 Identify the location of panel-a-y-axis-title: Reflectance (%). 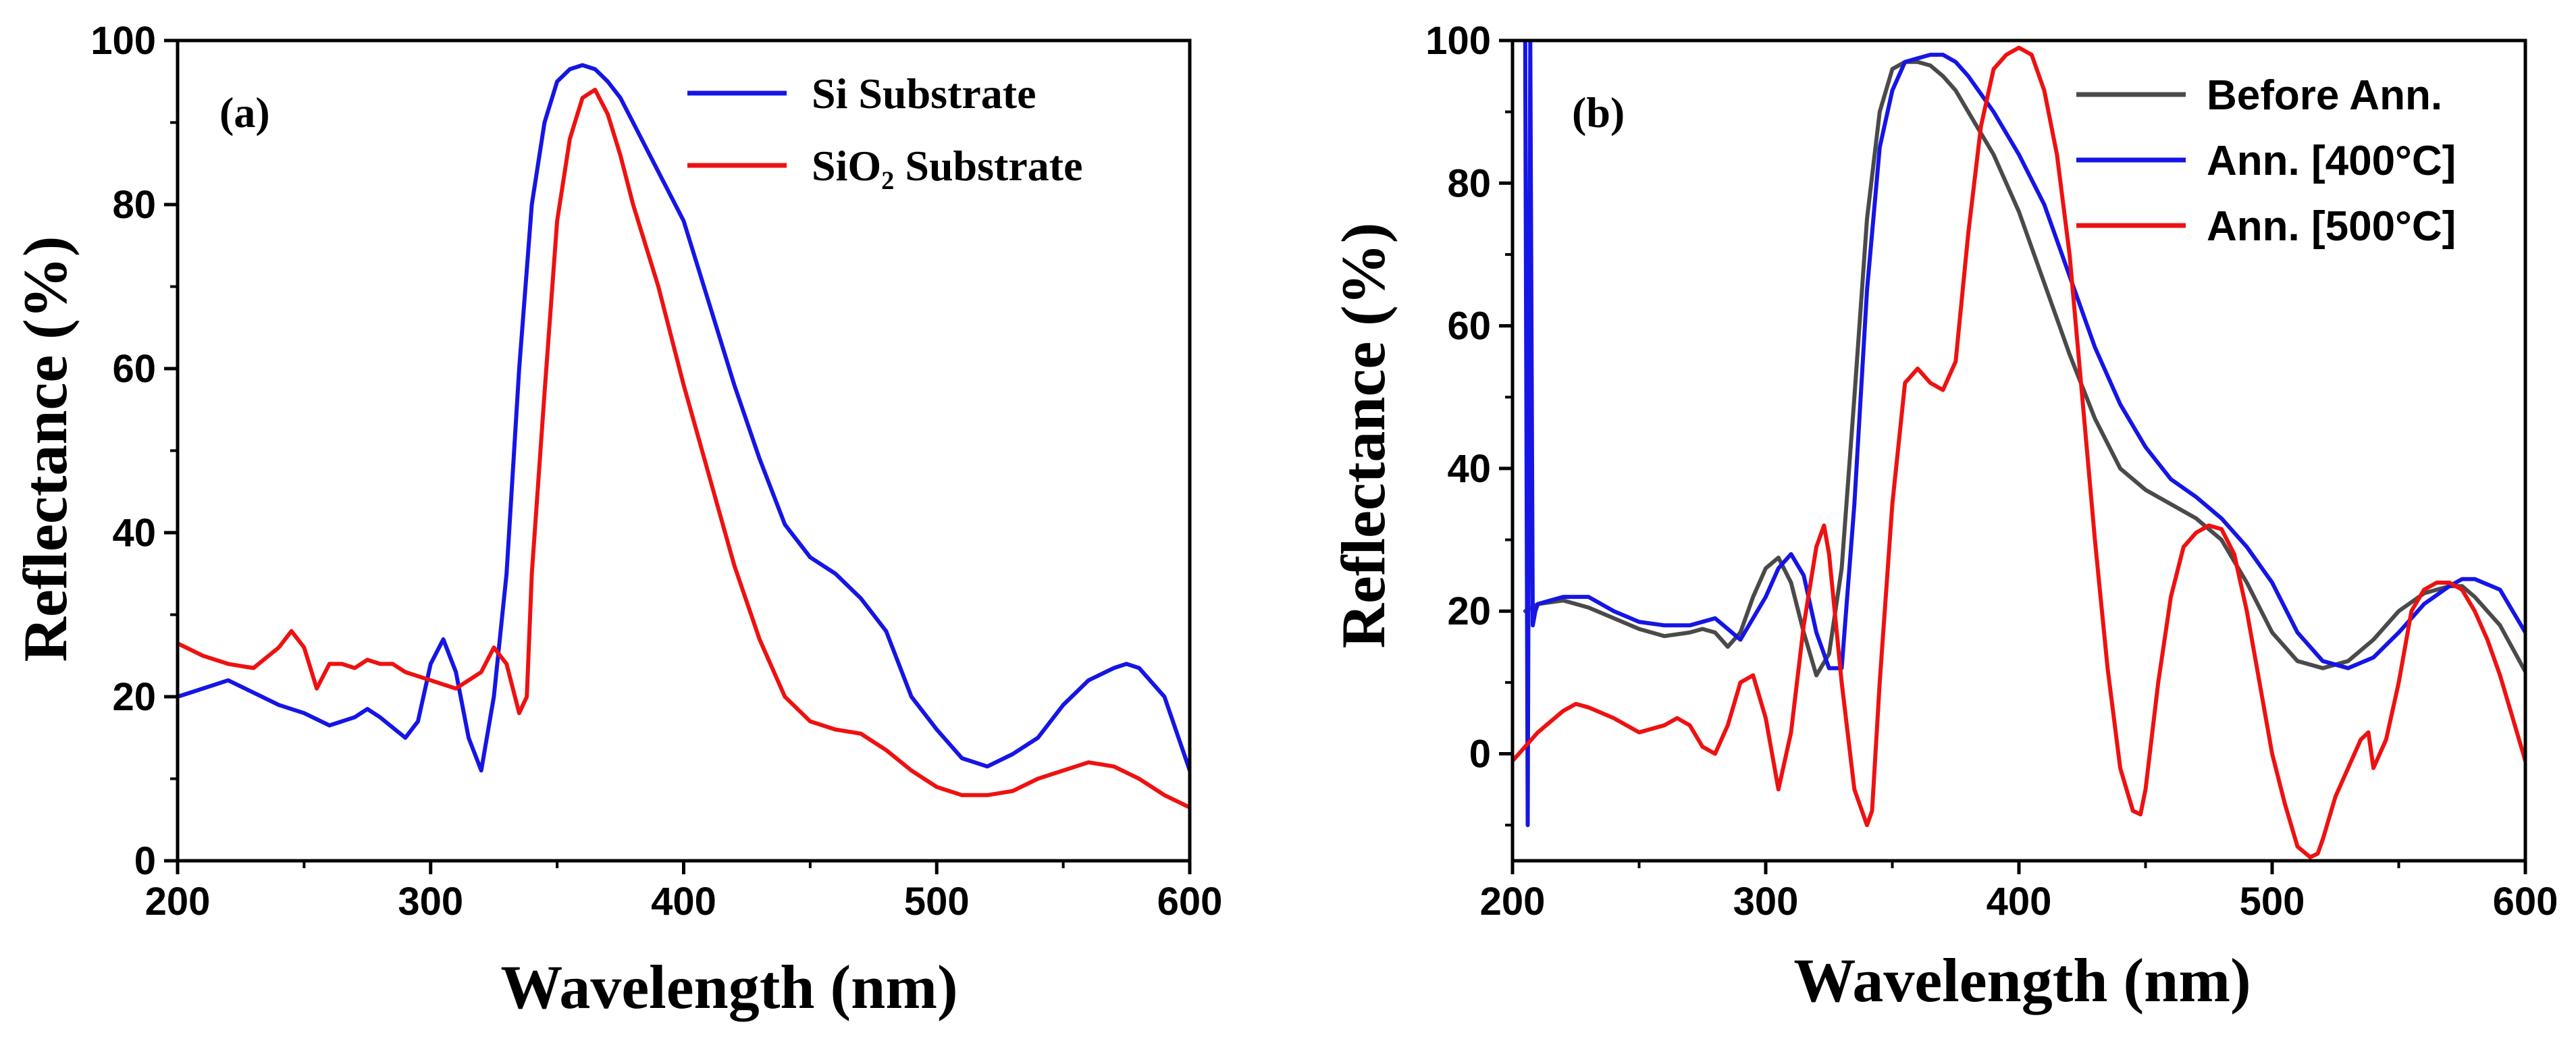
(45, 449).